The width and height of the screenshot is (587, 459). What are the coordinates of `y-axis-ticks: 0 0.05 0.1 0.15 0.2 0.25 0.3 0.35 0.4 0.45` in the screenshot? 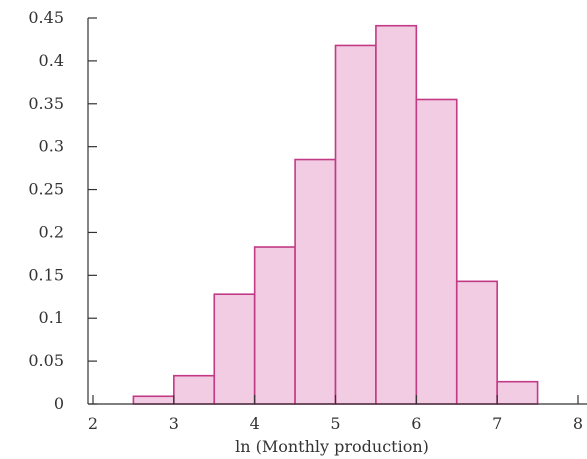 It's located at (62, 210).